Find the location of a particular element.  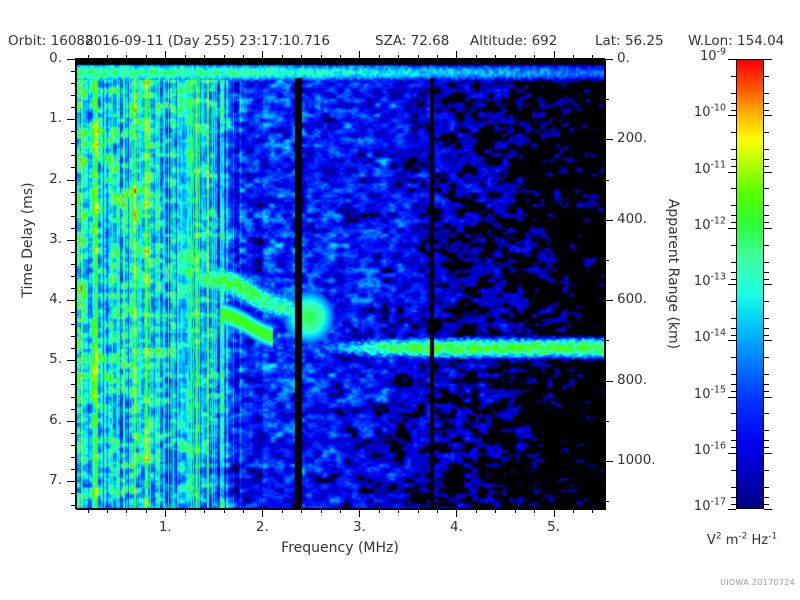

header-field-5: W.Lon: 154.04 is located at coordinates (736, 41).